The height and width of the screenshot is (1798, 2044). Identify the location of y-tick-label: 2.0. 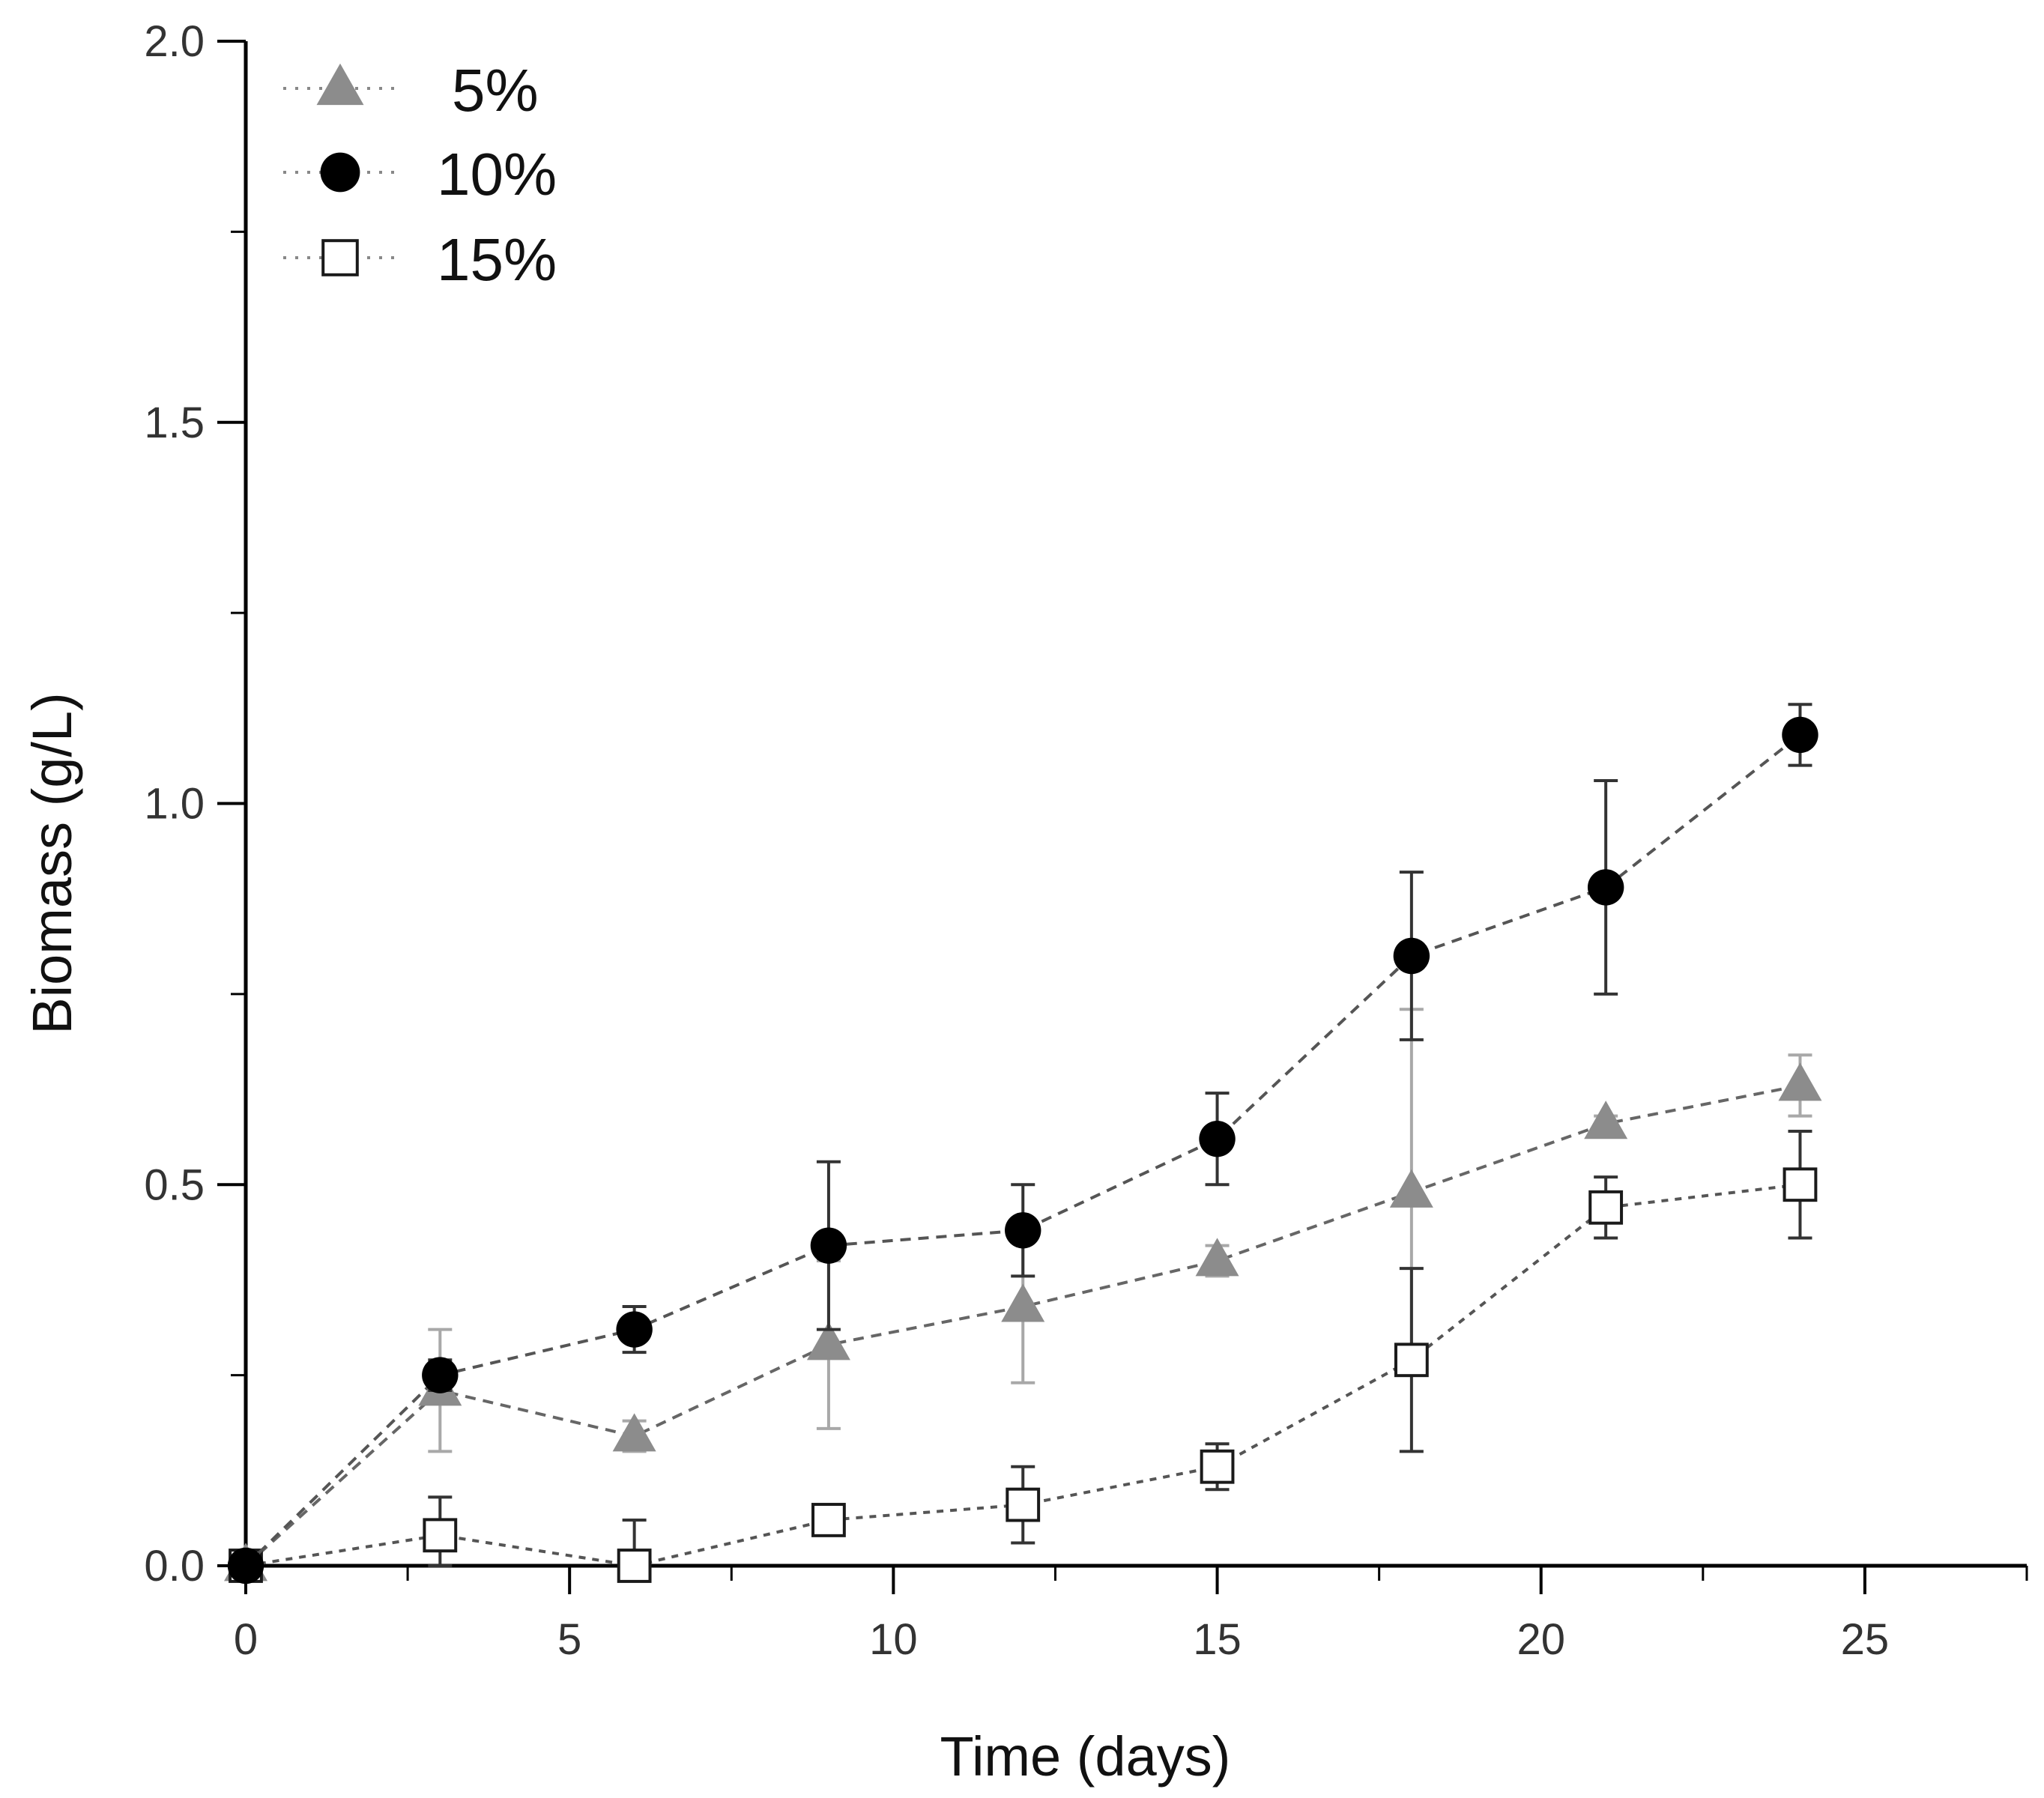
(174, 41).